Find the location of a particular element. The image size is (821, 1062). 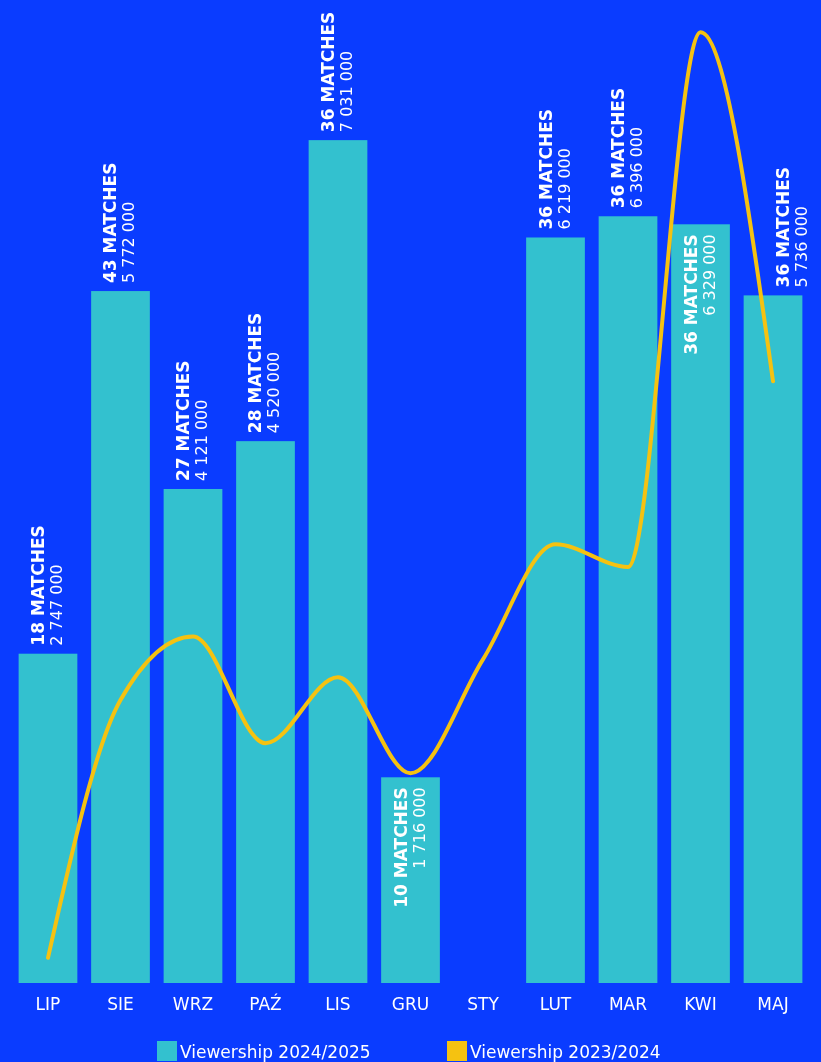

x-tick-label: MAR is located at coordinates (628, 1004).